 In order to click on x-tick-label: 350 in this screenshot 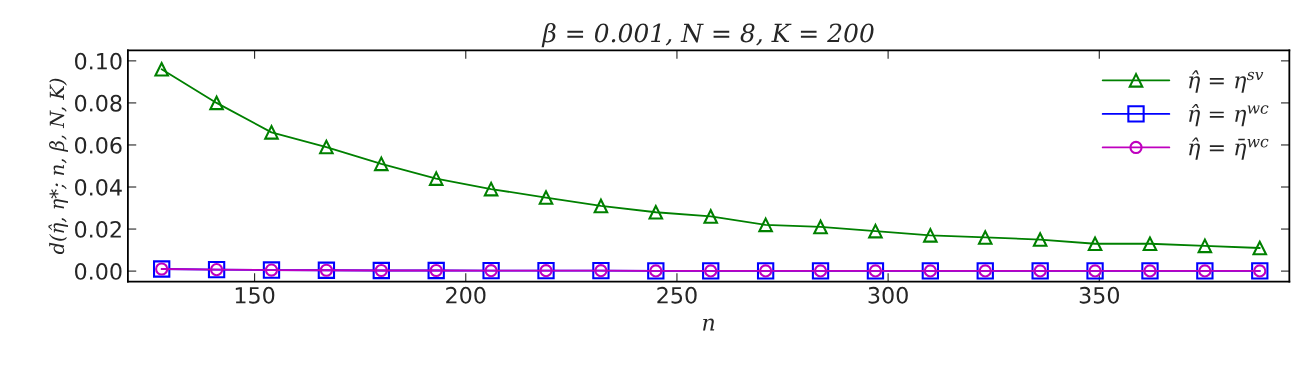, I will do `click(1099, 295)`.